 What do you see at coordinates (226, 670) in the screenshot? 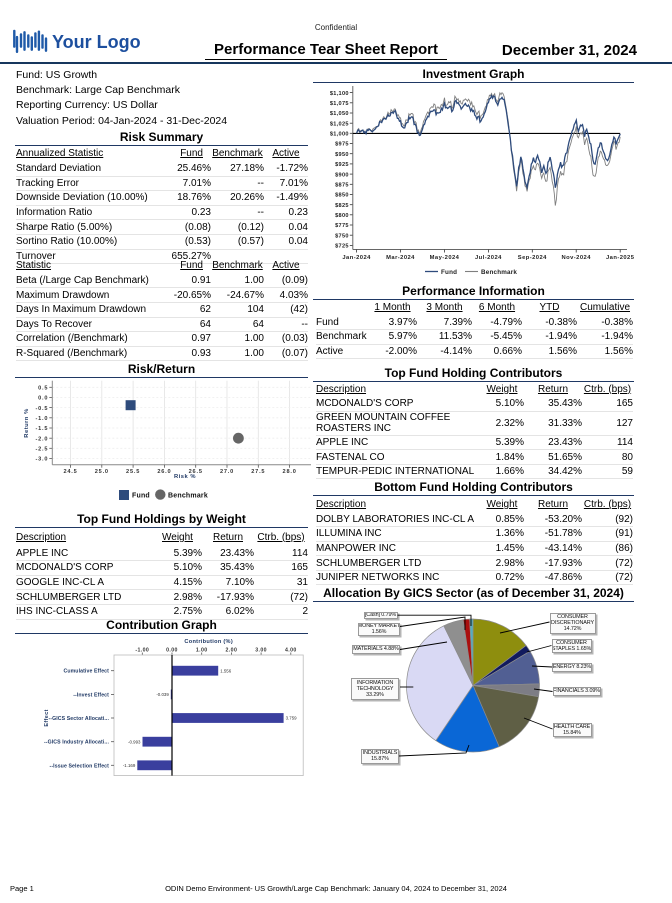
I see `svg-text: 1.556` at bounding box center [226, 670].